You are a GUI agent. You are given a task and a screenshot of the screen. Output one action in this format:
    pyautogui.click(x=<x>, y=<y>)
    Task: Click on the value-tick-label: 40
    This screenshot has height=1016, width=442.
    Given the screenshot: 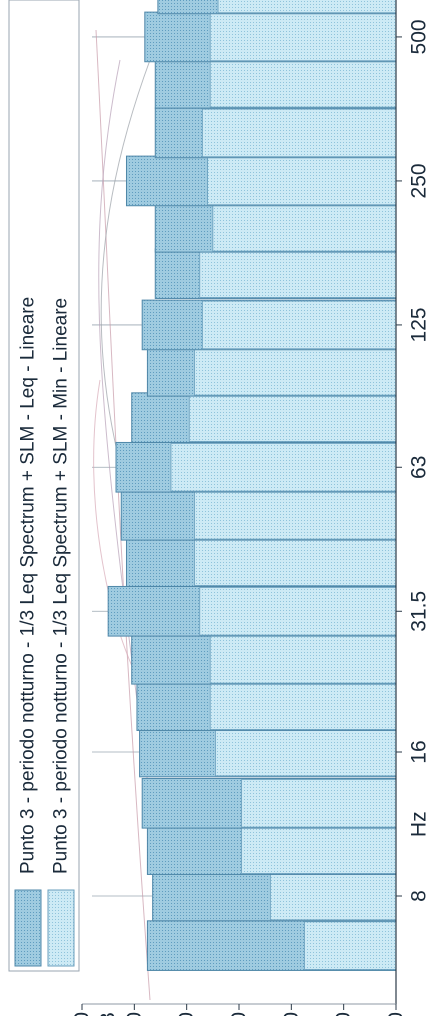 What is the action you would take?
    pyautogui.click(x=186, y=1014)
    